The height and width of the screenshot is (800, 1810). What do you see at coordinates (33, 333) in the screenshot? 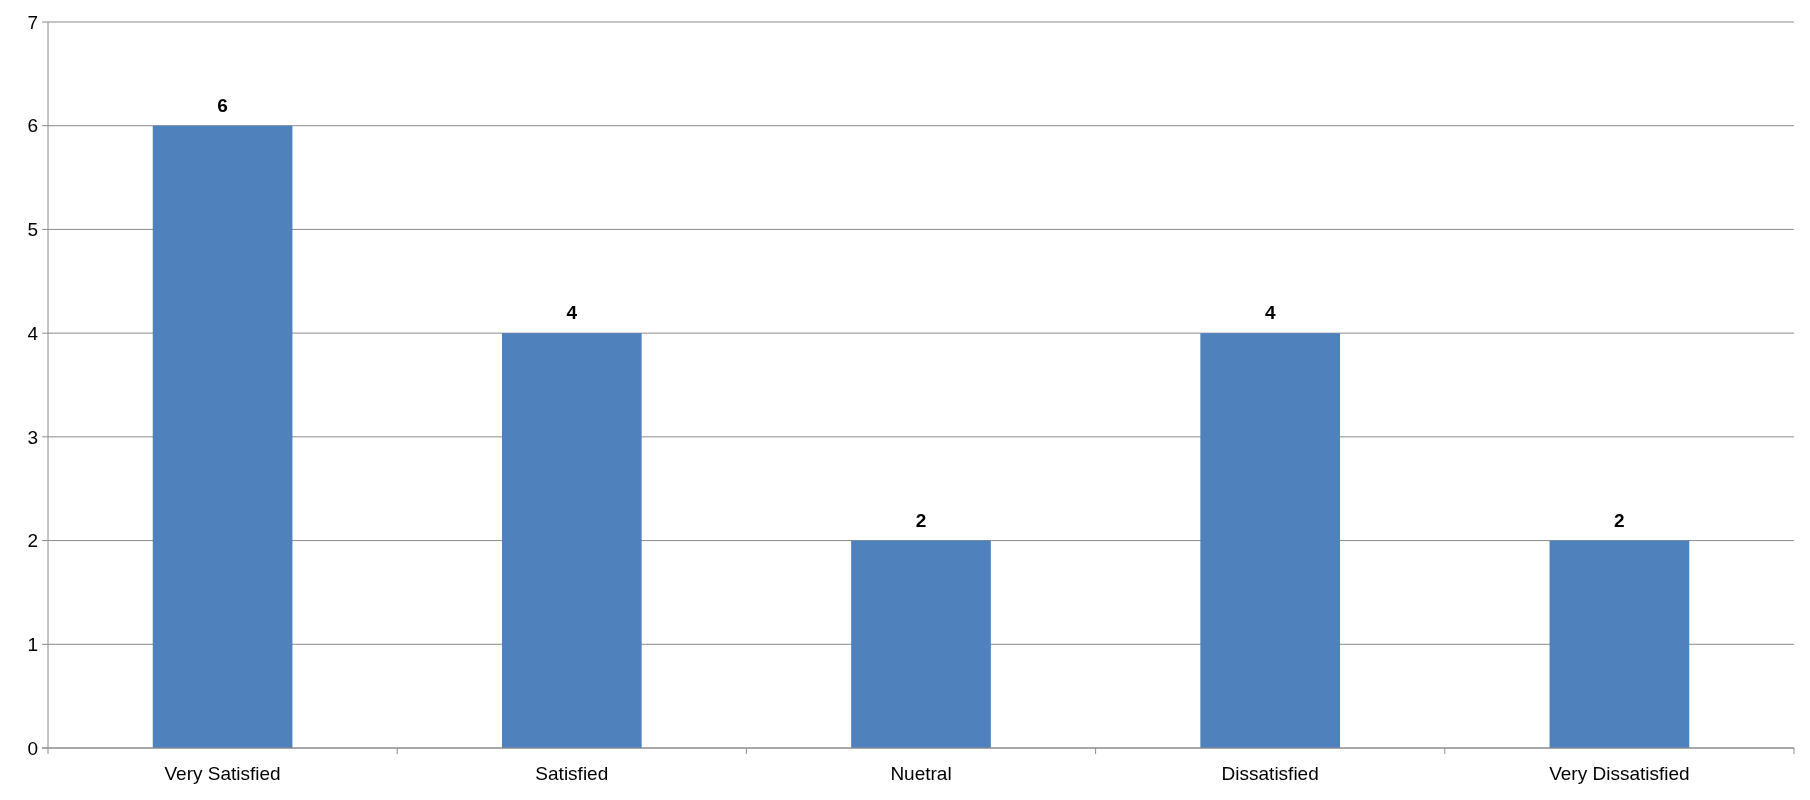
I see `y-tick-label: 4` at bounding box center [33, 333].